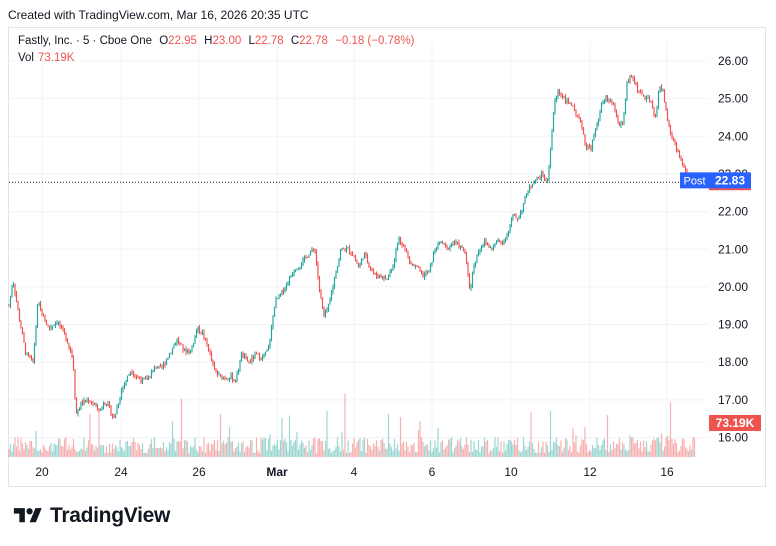 This screenshot has width=776, height=546. Describe the element at coordinates (182, 41) in the screenshot. I see `open-value: 22.95` at that location.